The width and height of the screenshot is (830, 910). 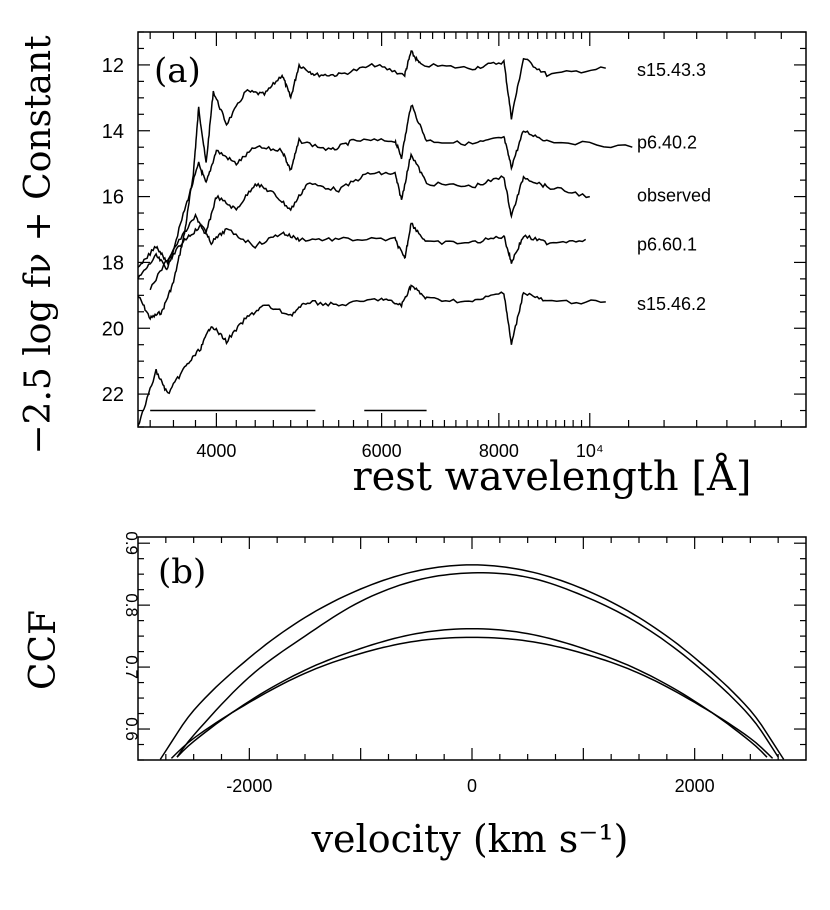 I want to click on panel-b-y-axis-label: CCF, so click(x=43, y=650).